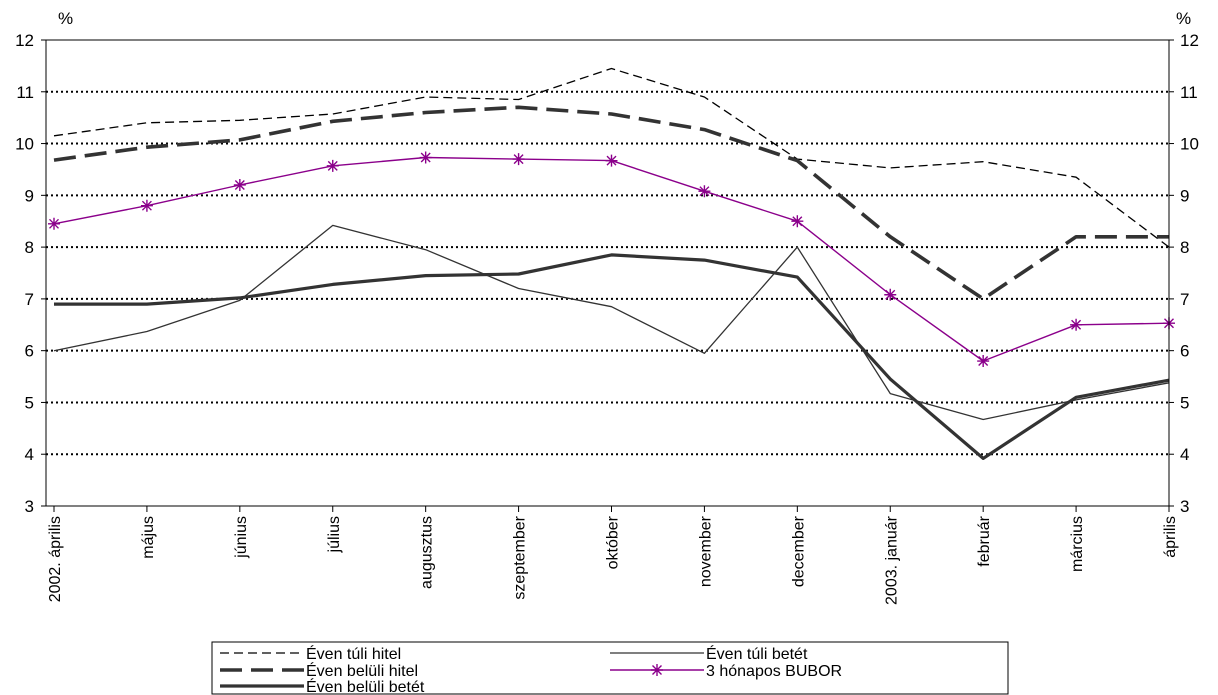  I want to click on right-y-tick-label: 8, so click(1184, 247).